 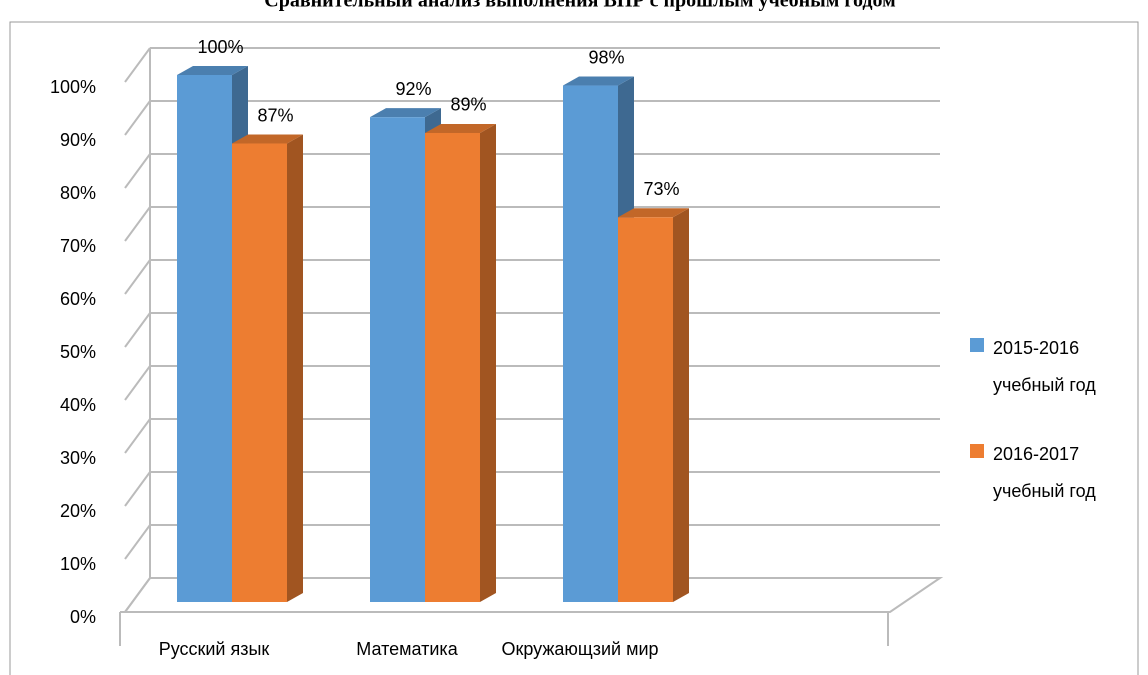 I want to click on y-tick-label: 100%, so click(x=73, y=87).